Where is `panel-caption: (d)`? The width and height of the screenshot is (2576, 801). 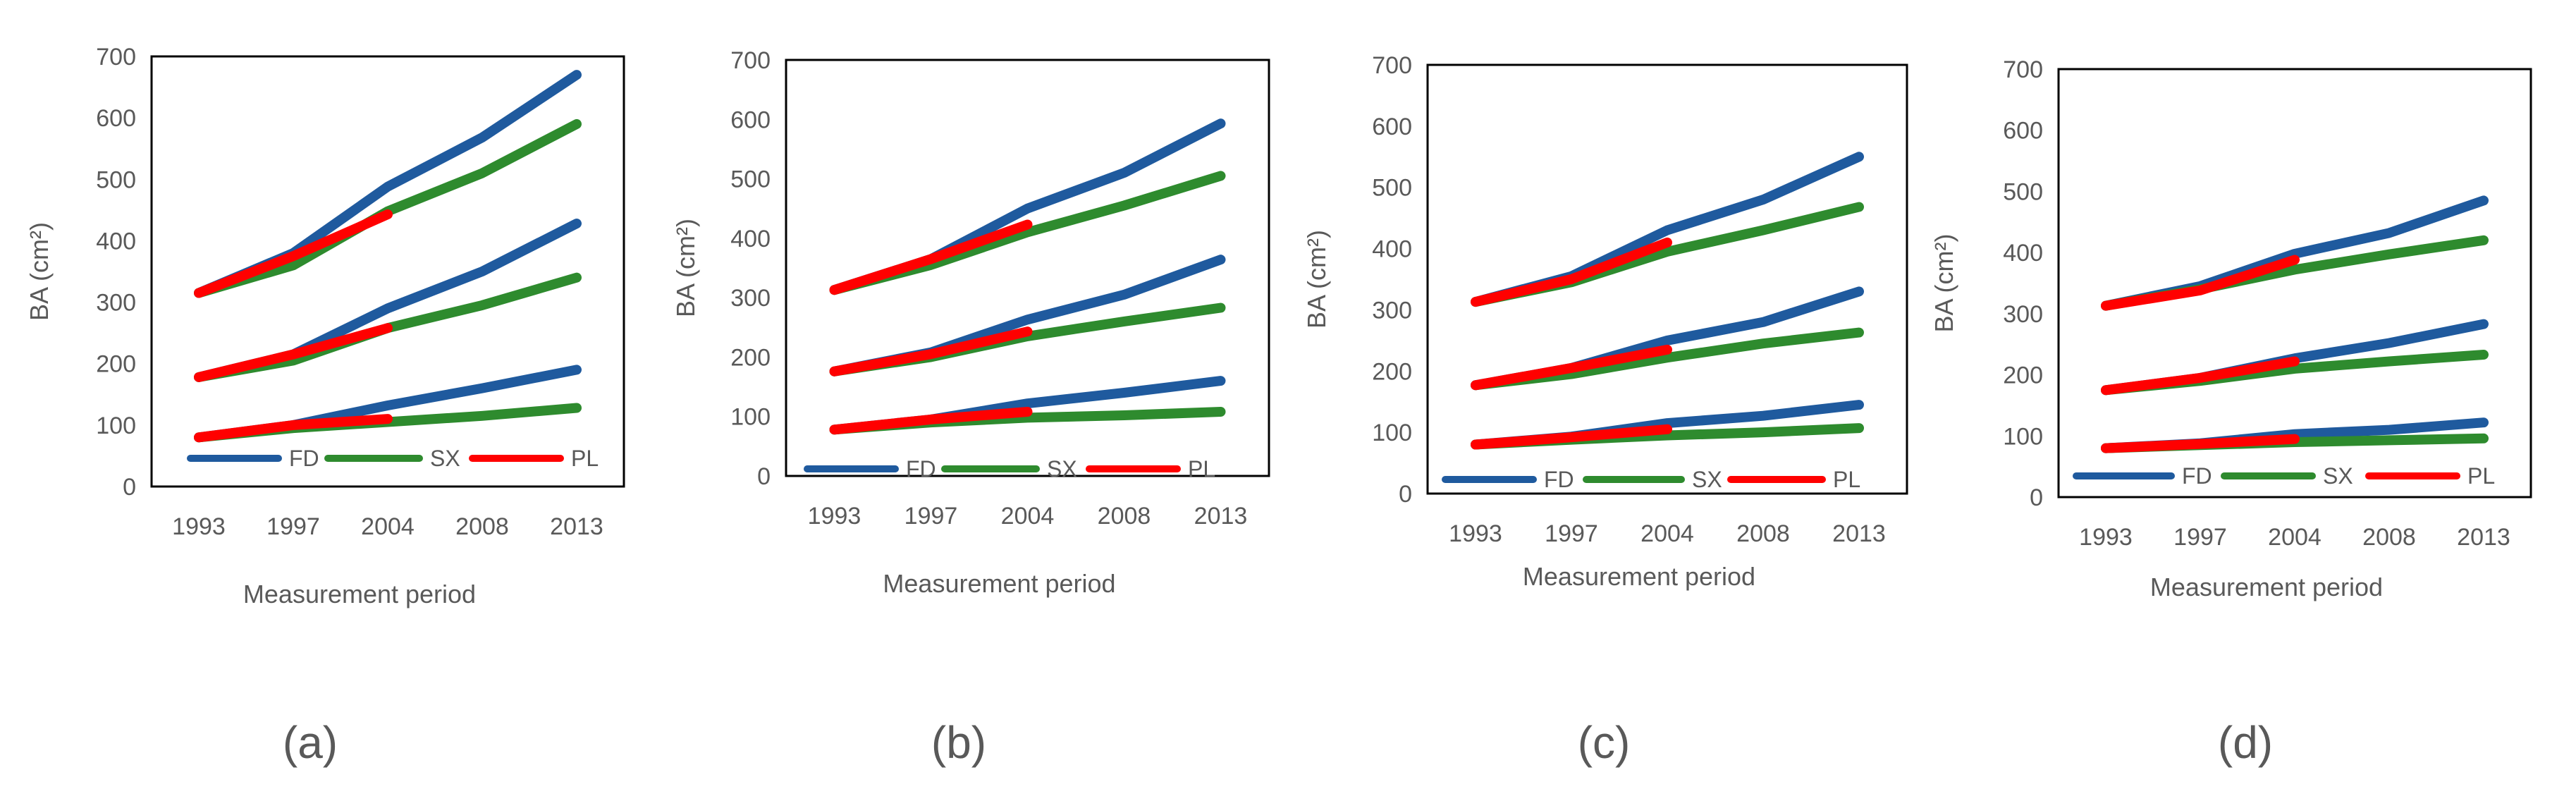 panel-caption: (d) is located at coordinates (2245, 742).